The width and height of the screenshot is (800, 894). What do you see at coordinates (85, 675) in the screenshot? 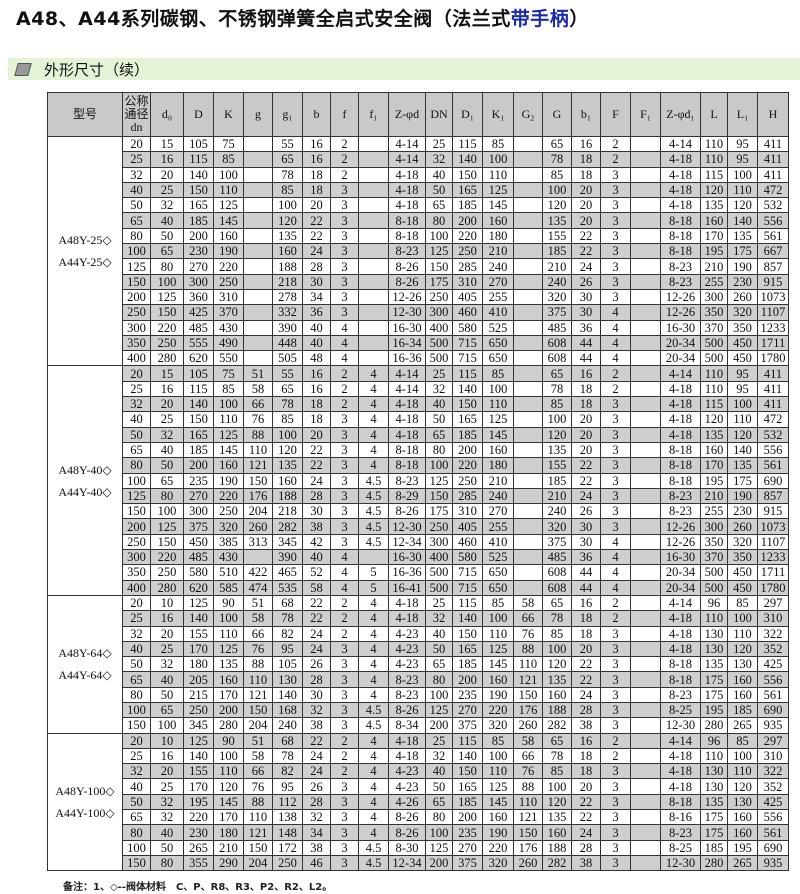
I see `model-name: A44Y-64◇` at bounding box center [85, 675].